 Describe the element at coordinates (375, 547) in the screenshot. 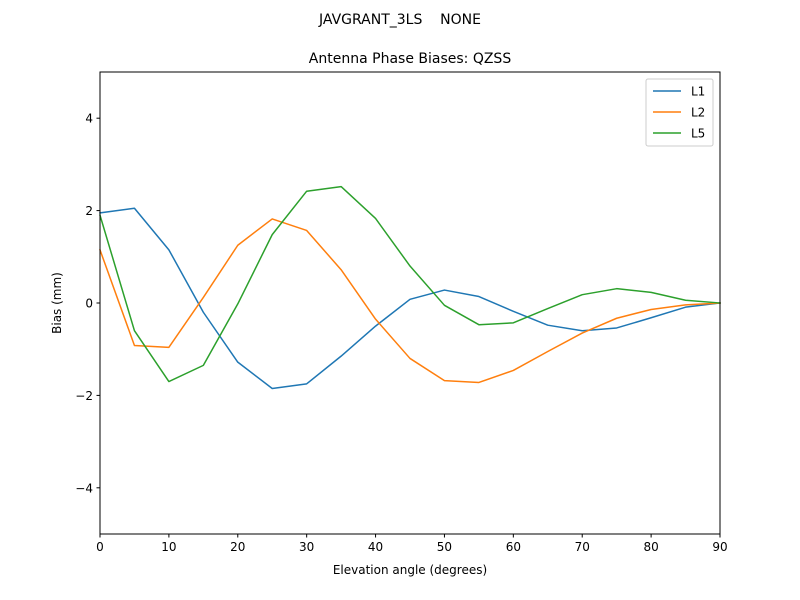

I see `x-tick-label: 40` at that location.